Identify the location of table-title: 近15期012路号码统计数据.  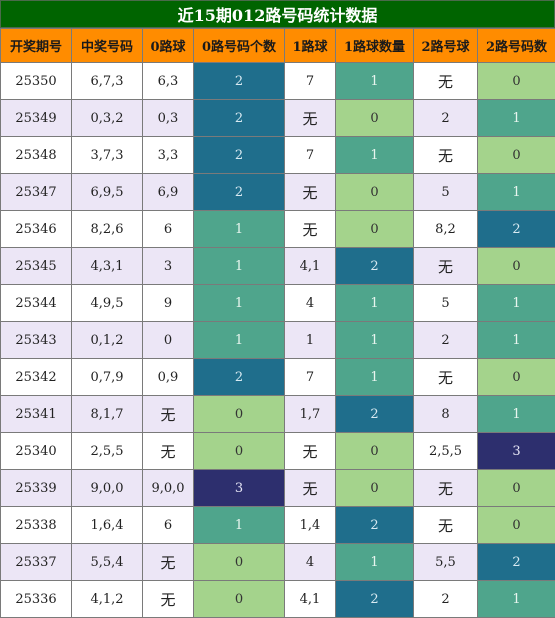
(277, 14).